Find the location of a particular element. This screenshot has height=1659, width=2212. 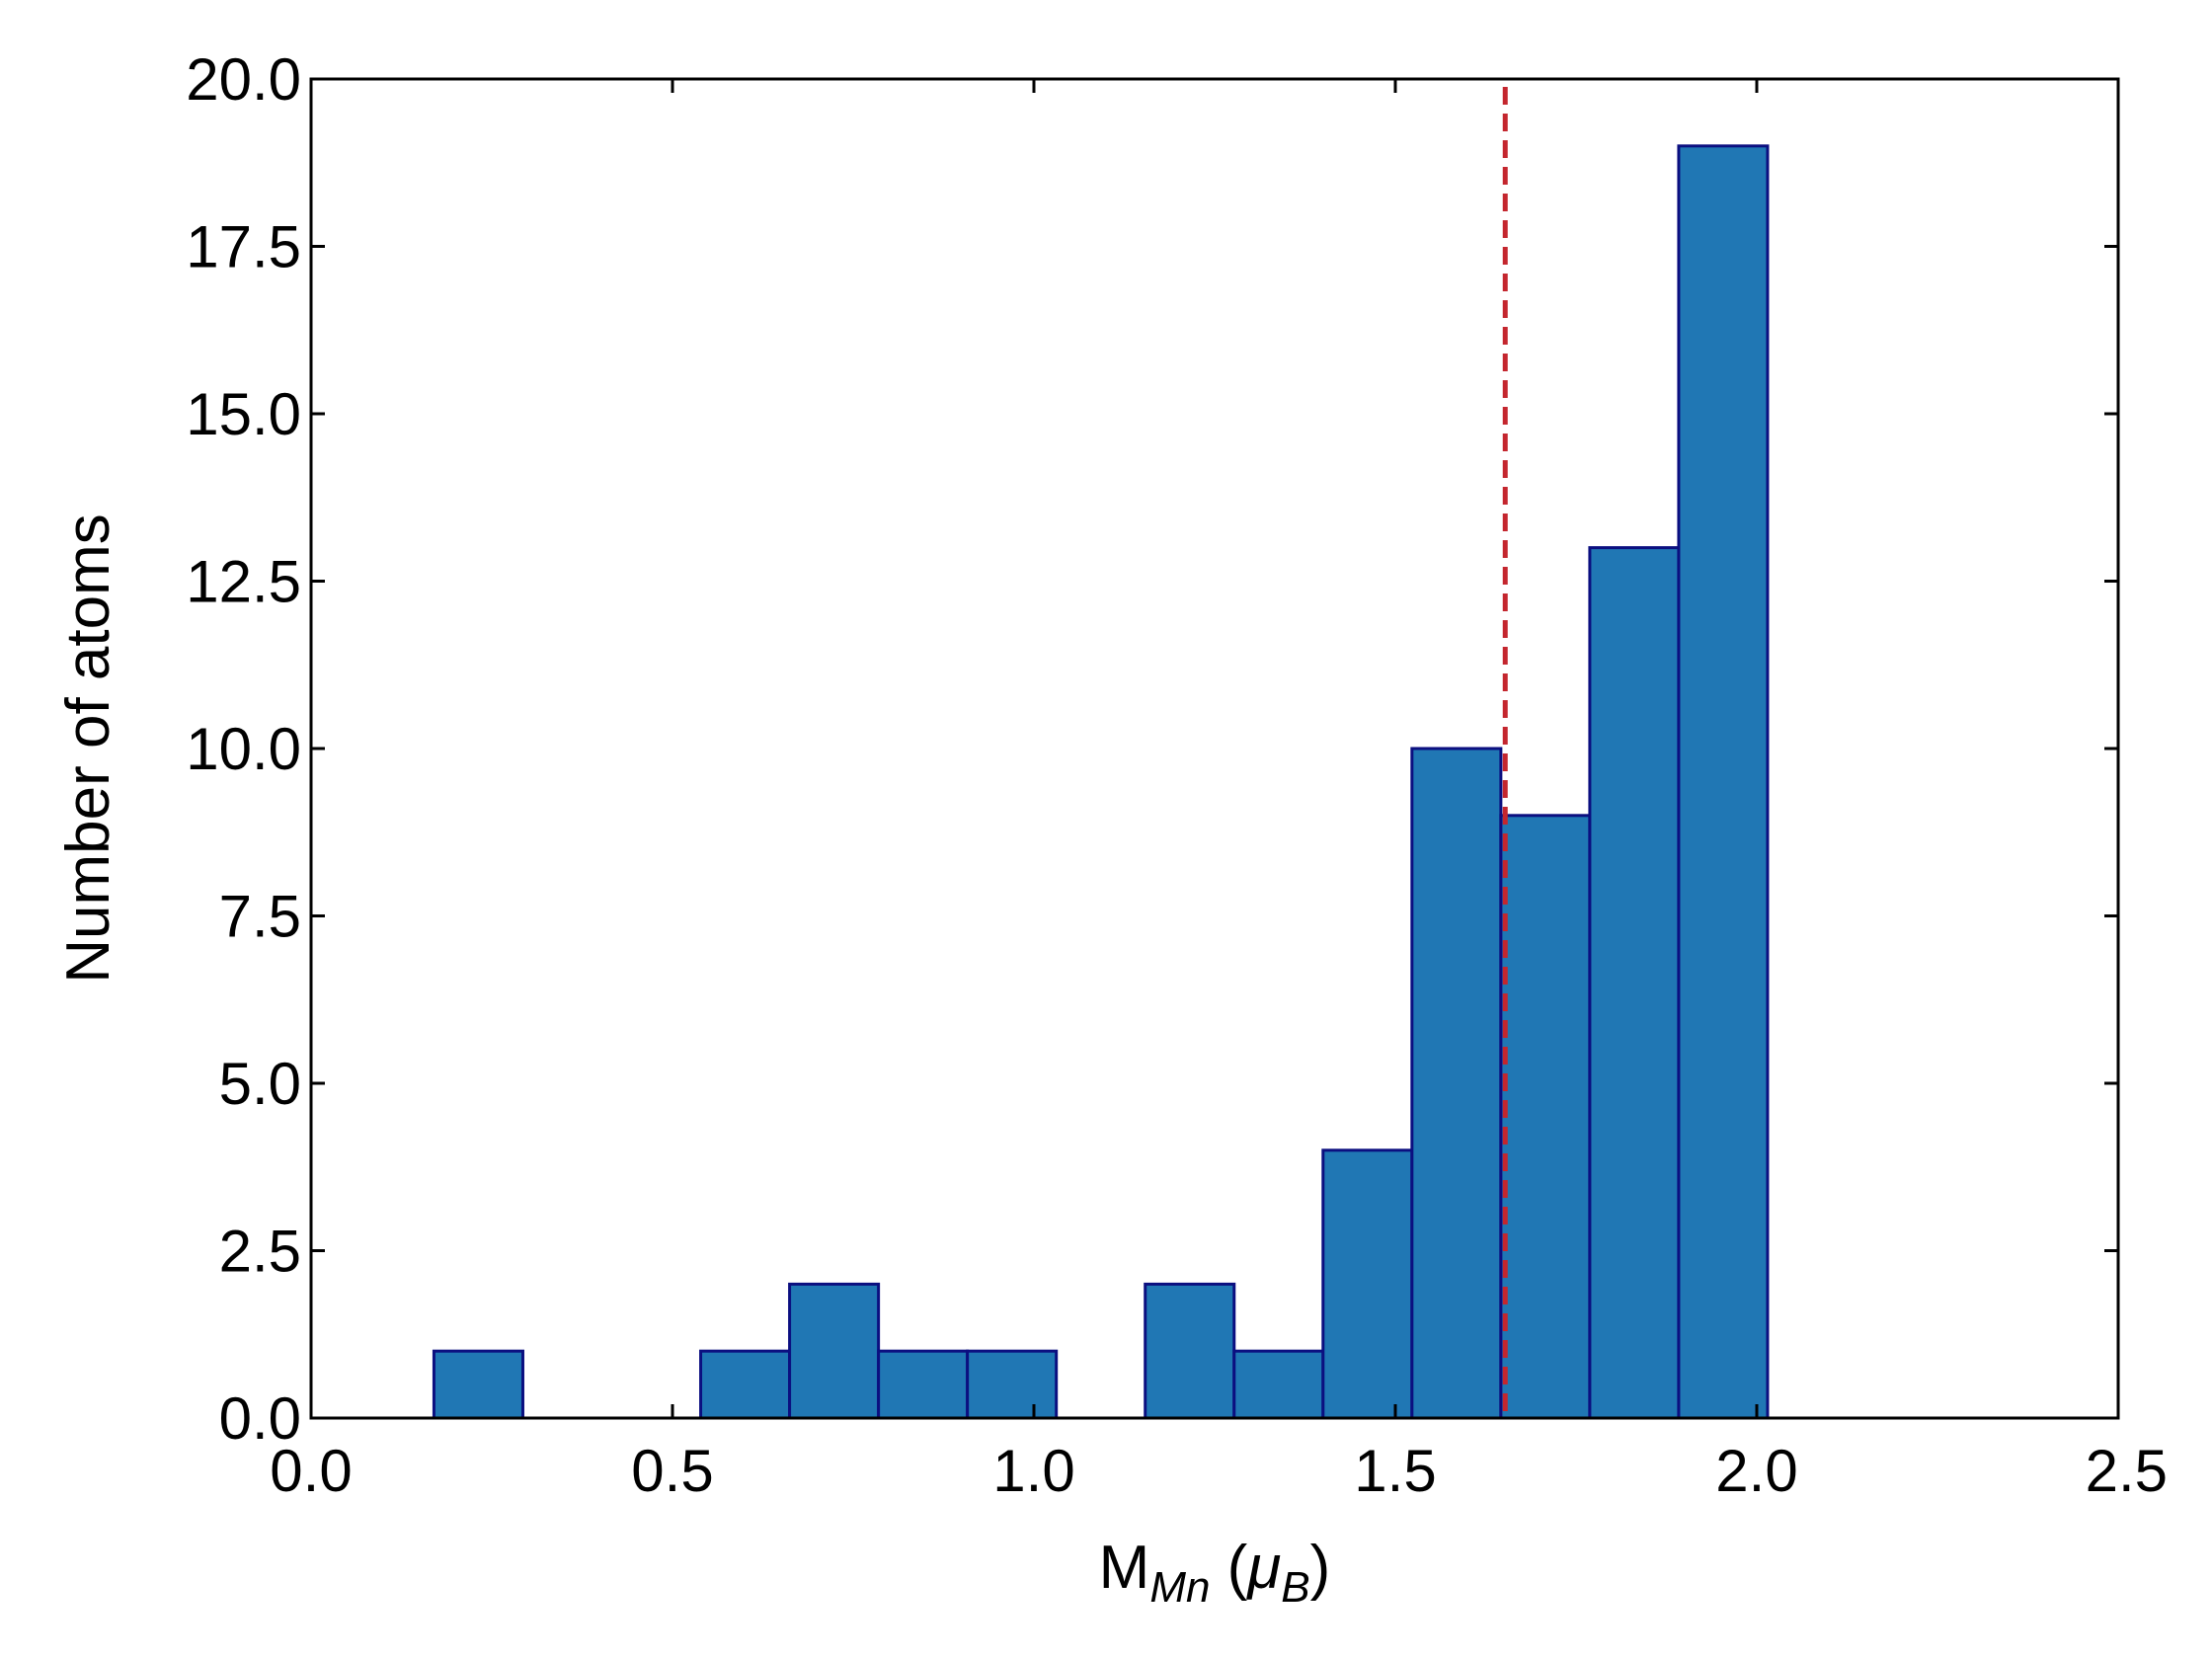

x-axis-label-sub: Mn is located at coordinates (1180, 1588).